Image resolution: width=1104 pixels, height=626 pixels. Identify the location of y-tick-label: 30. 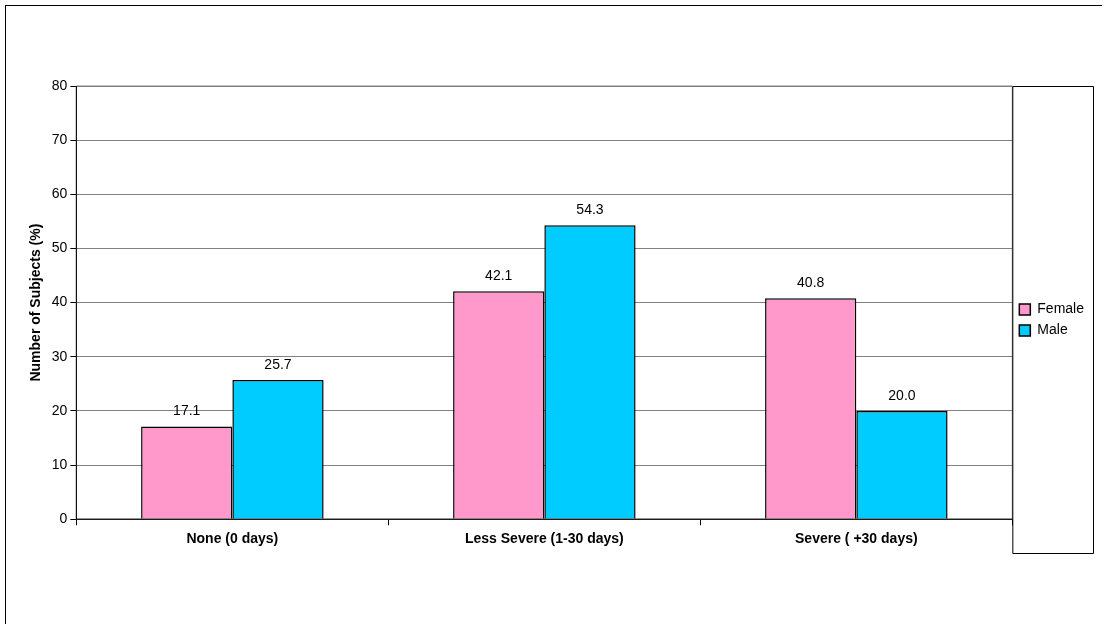
(59, 355).